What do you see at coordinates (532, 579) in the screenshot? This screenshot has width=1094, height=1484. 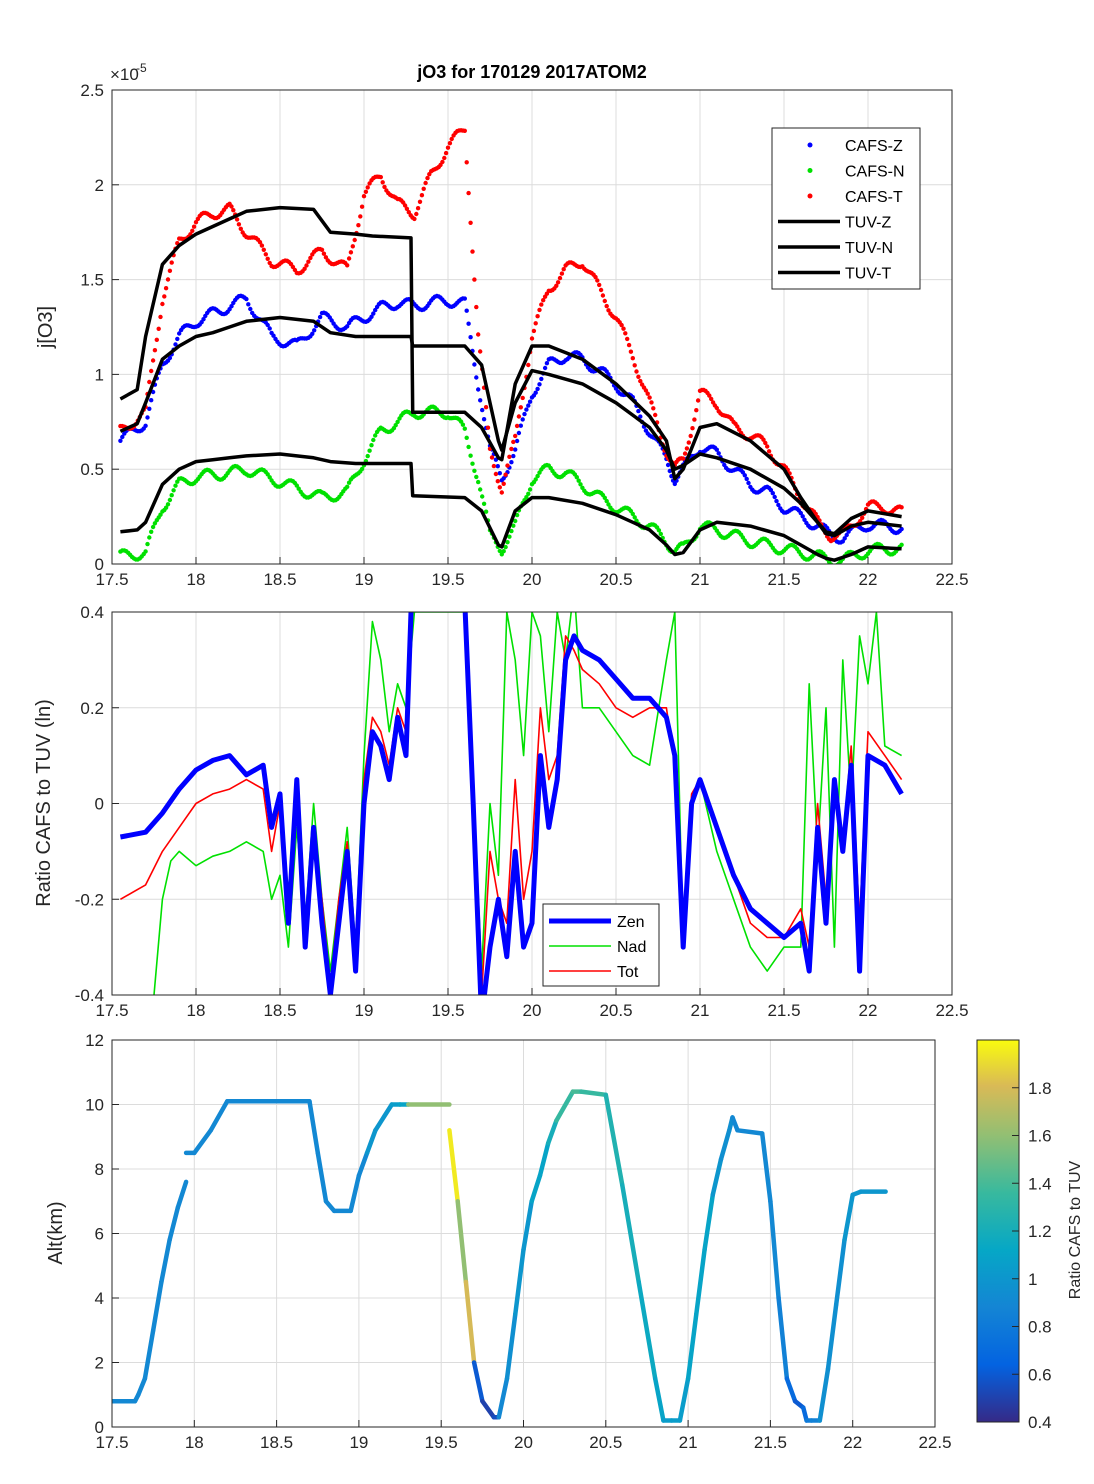 I see `x-tick-label: 20` at bounding box center [532, 579].